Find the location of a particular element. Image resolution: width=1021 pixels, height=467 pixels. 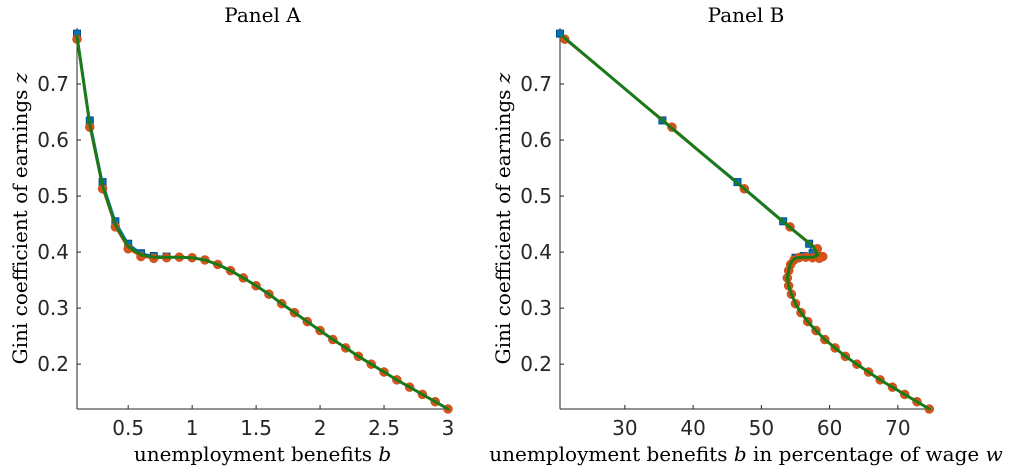

x-tick-label: 3 is located at coordinates (448, 428).